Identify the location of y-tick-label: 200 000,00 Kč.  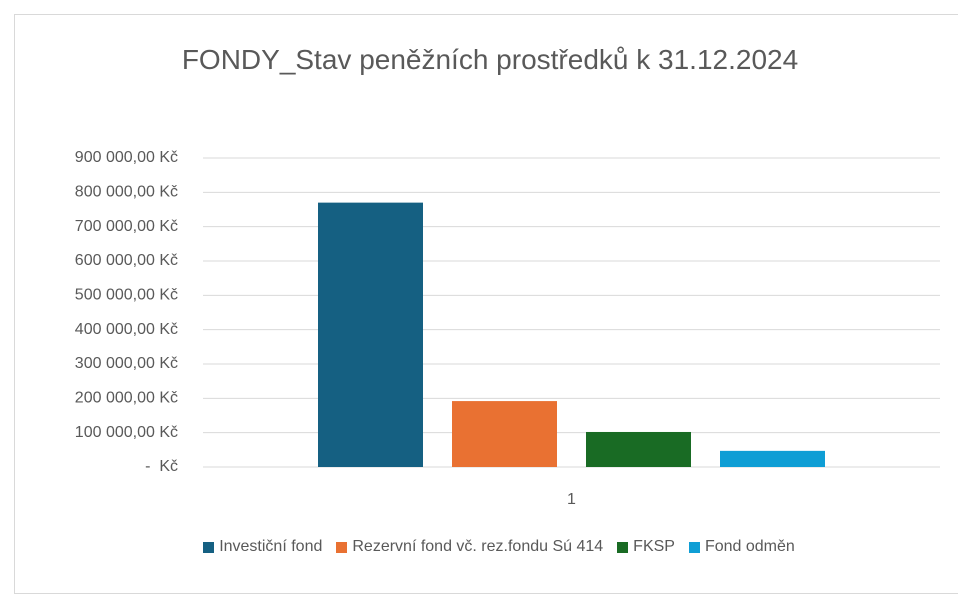
(126, 398).